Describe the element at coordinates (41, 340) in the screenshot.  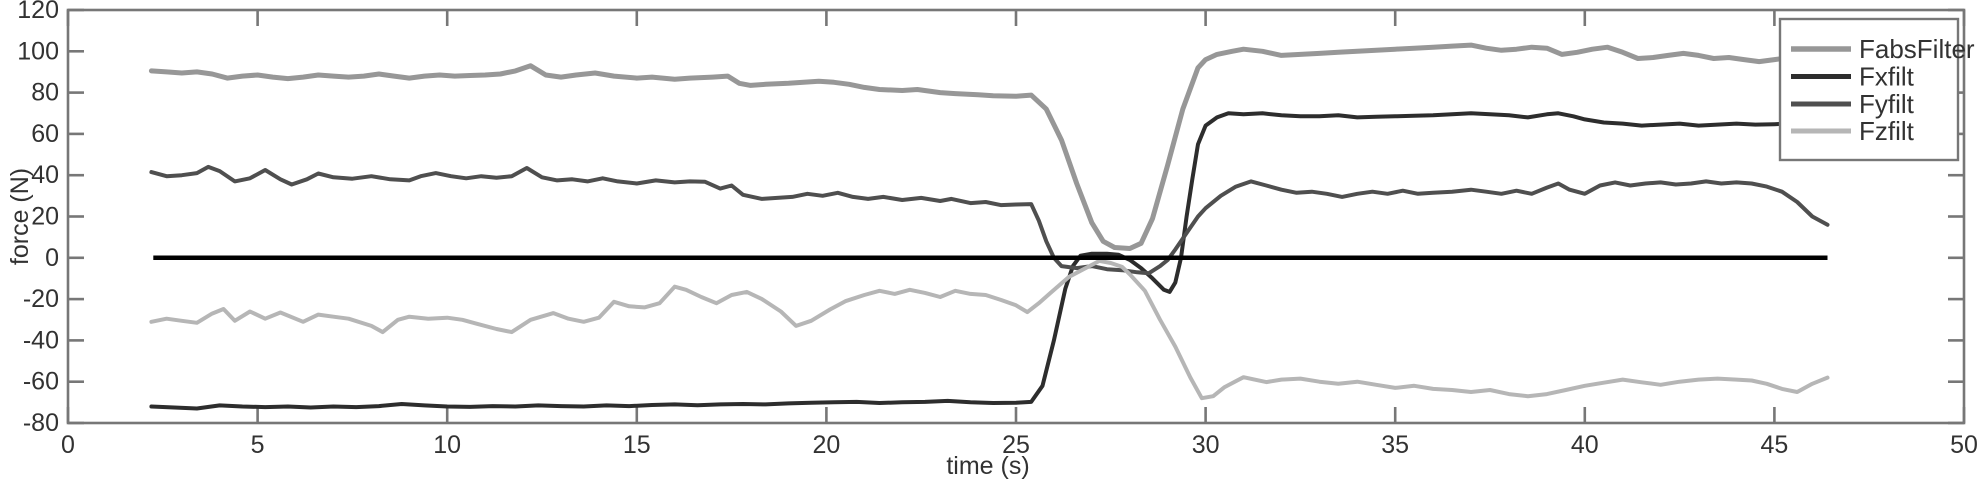
I see `y-tick-label: -40` at that location.